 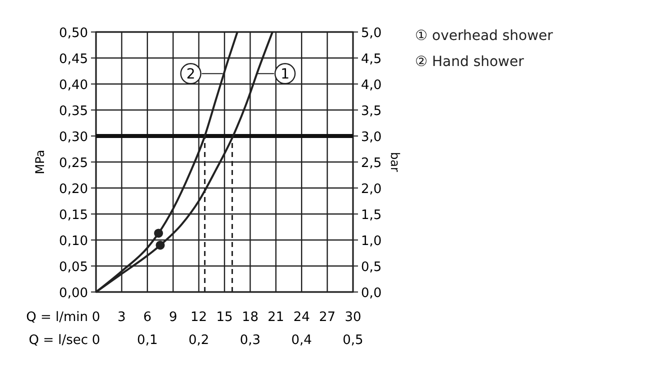 I want to click on y-tick-label: 0,25, so click(x=73, y=163).